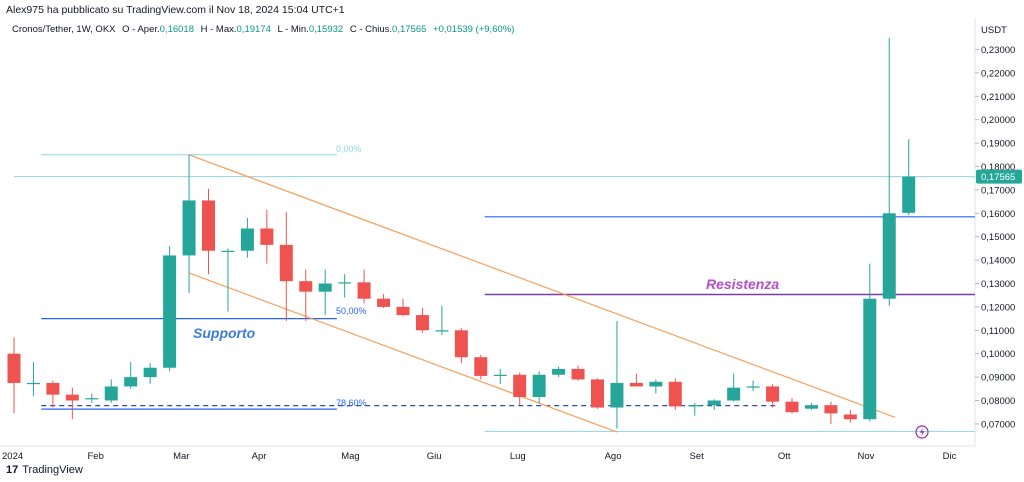 This screenshot has height=482, width=1024. What do you see at coordinates (998, 97) in the screenshot?
I see `y-tick-label: 0,21000` at bounding box center [998, 97].